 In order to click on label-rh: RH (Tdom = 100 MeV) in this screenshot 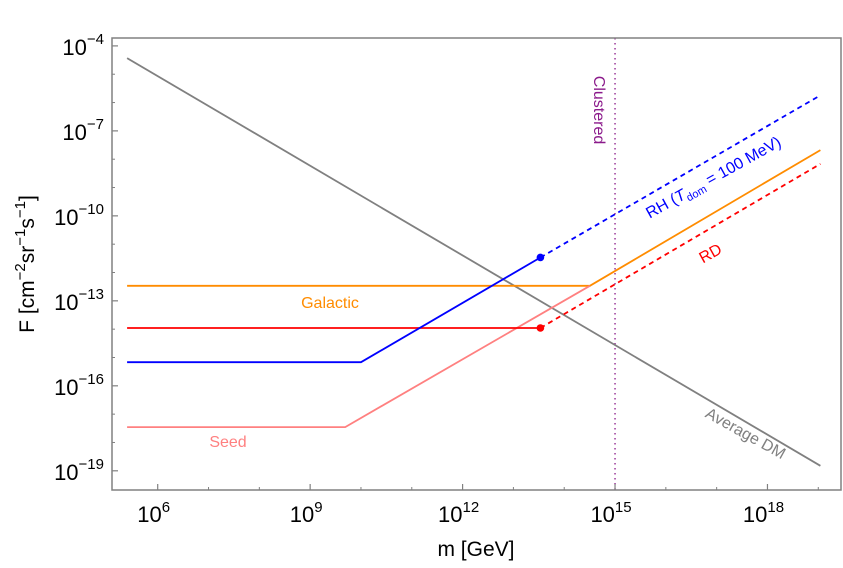, I will do `click(714, 179)`.